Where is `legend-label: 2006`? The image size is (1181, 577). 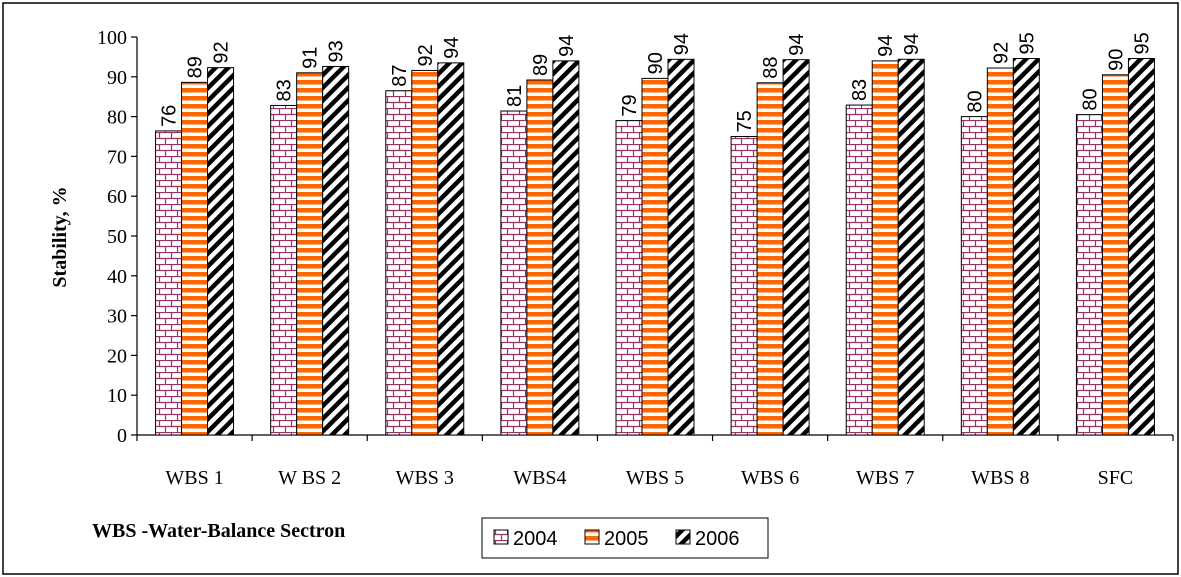
legend-label: 2006 is located at coordinates (717, 539).